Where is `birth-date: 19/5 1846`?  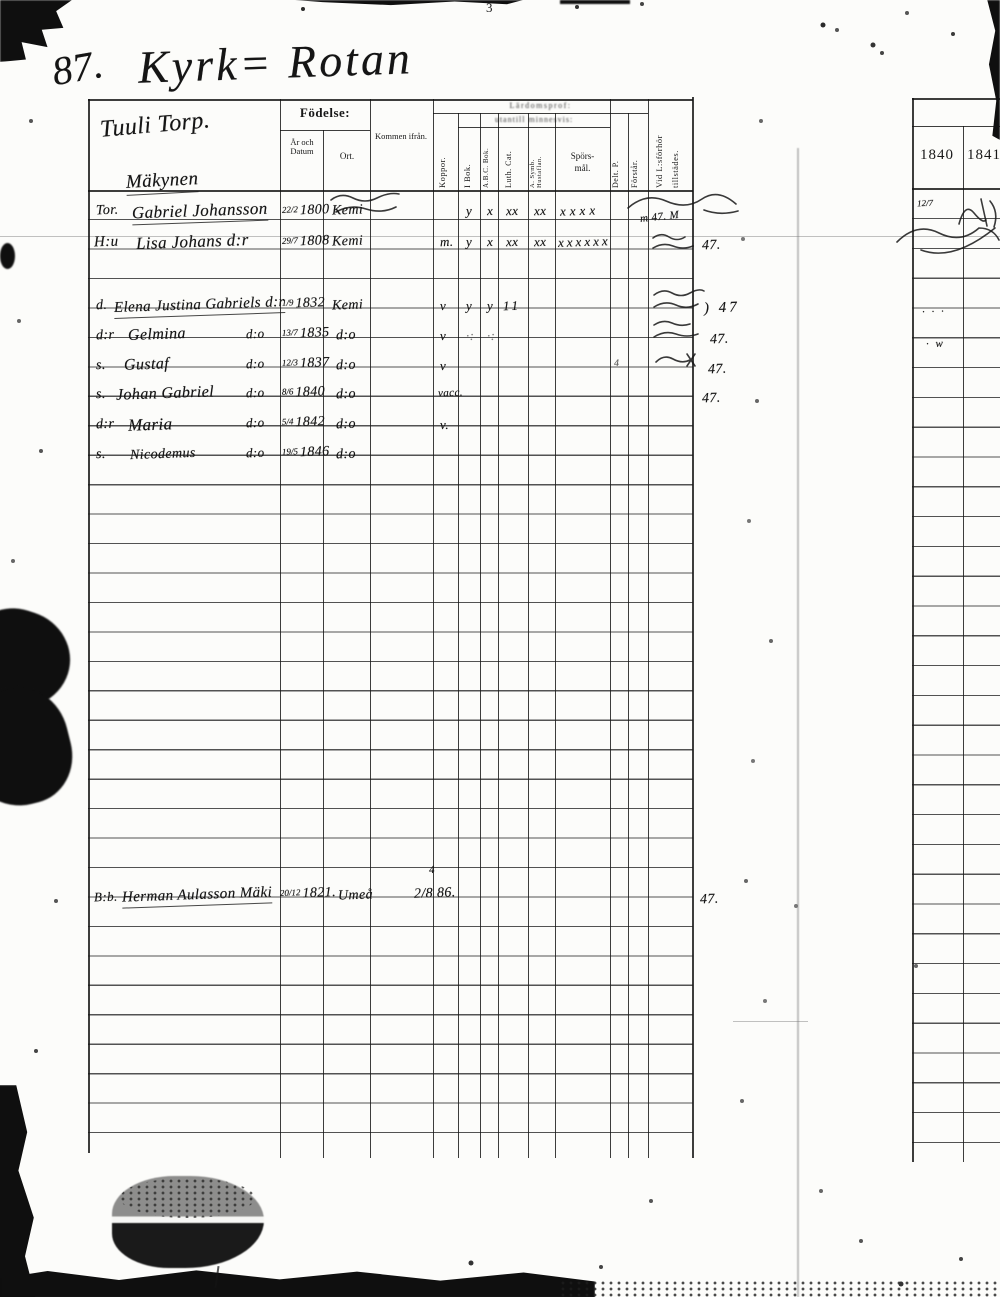 birth-date: 19/5 1846 is located at coordinates (305, 452).